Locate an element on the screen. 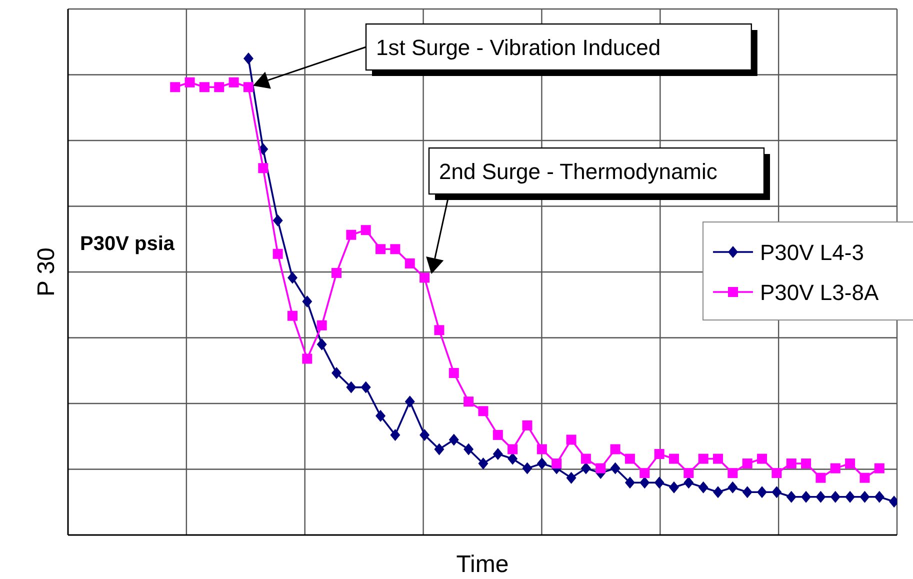  annotation: 1st Surge - Vibration Induced is located at coordinates (518, 47).